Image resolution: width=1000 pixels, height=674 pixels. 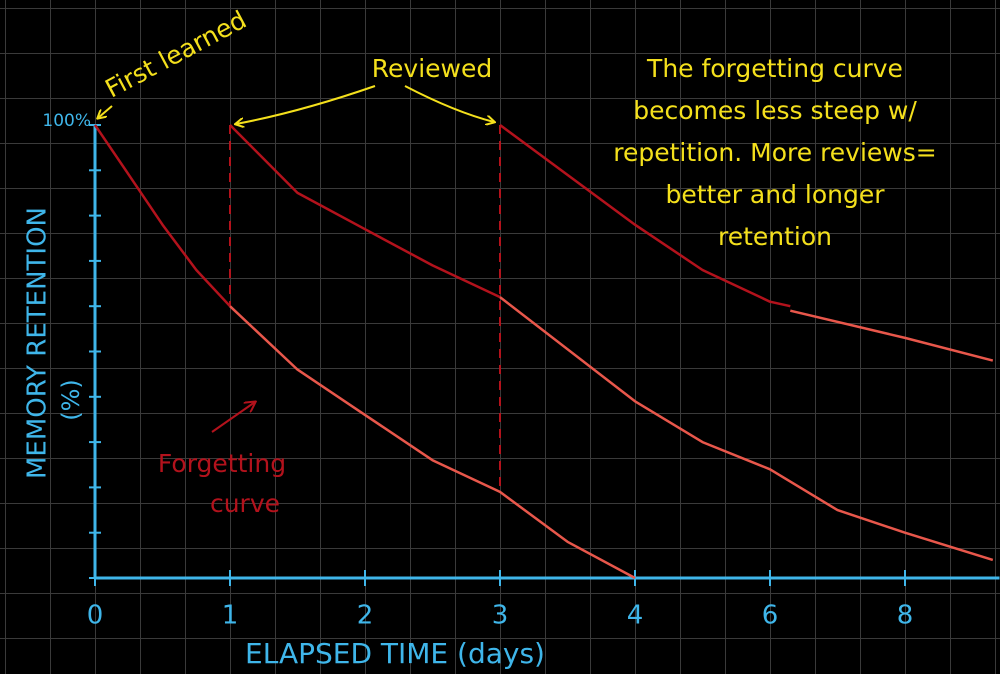 What do you see at coordinates (774, 152) in the screenshot?
I see `note-line: repetition. More reviews=` at bounding box center [774, 152].